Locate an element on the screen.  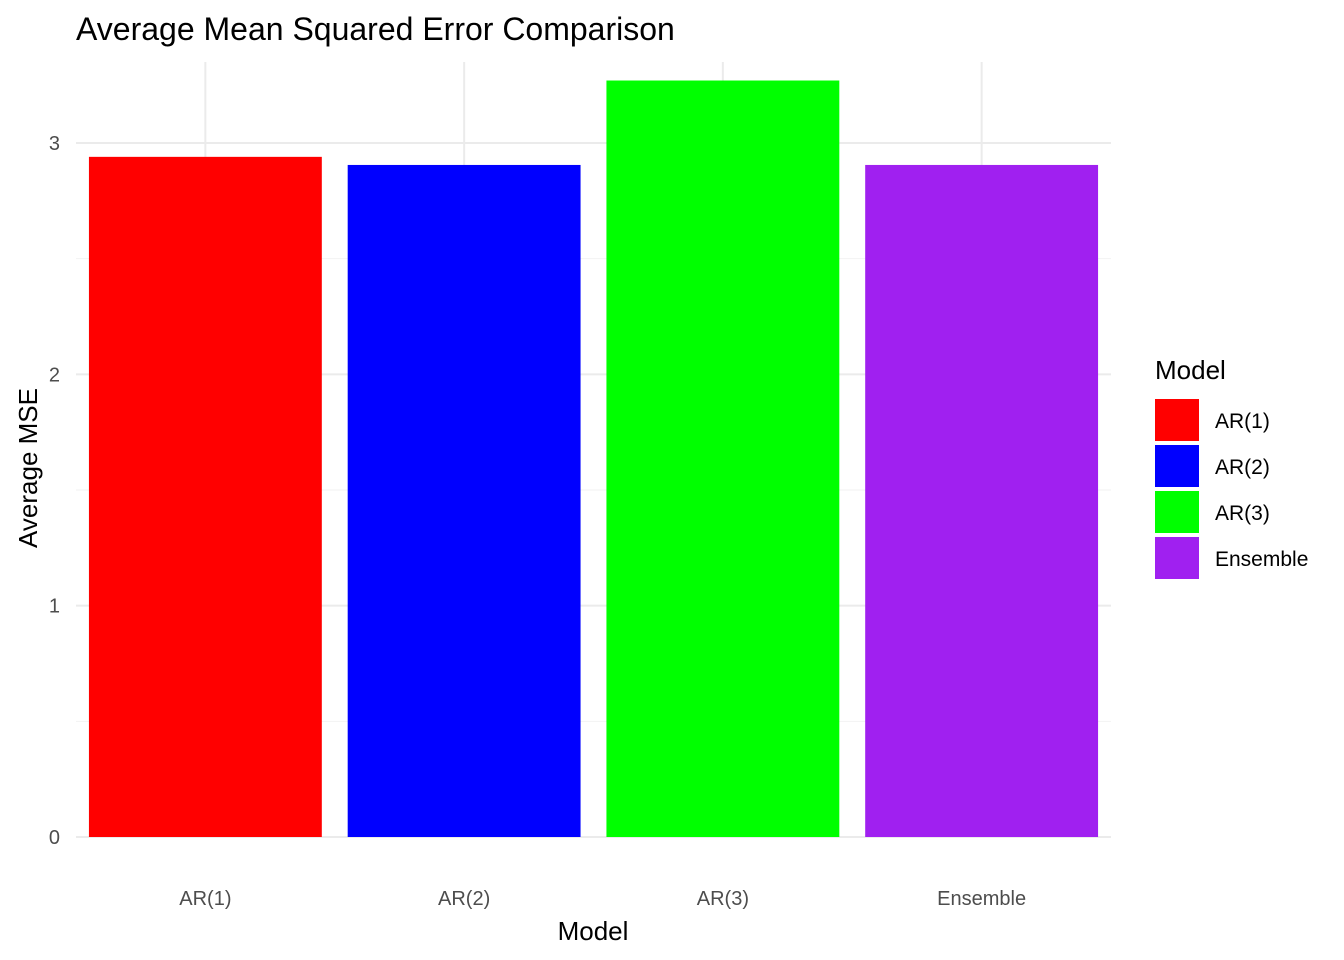
x-tick-label: AR(1) is located at coordinates (205, 899).